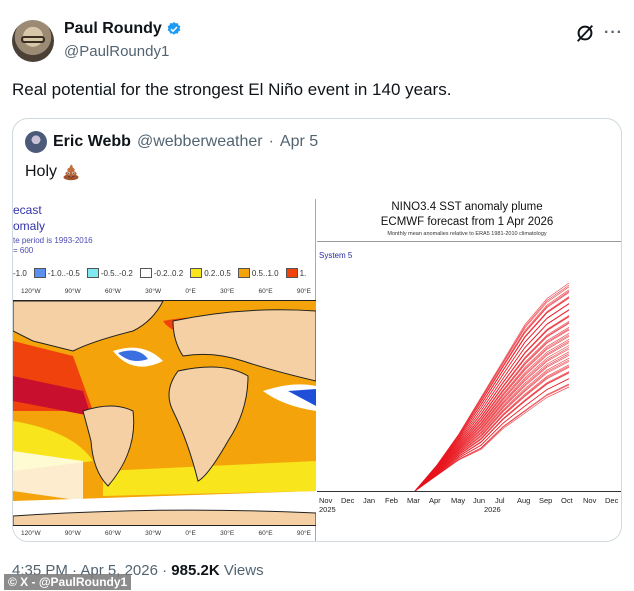  What do you see at coordinates (469, 241) in the screenshot?
I see `chart-divider` at bounding box center [469, 241].